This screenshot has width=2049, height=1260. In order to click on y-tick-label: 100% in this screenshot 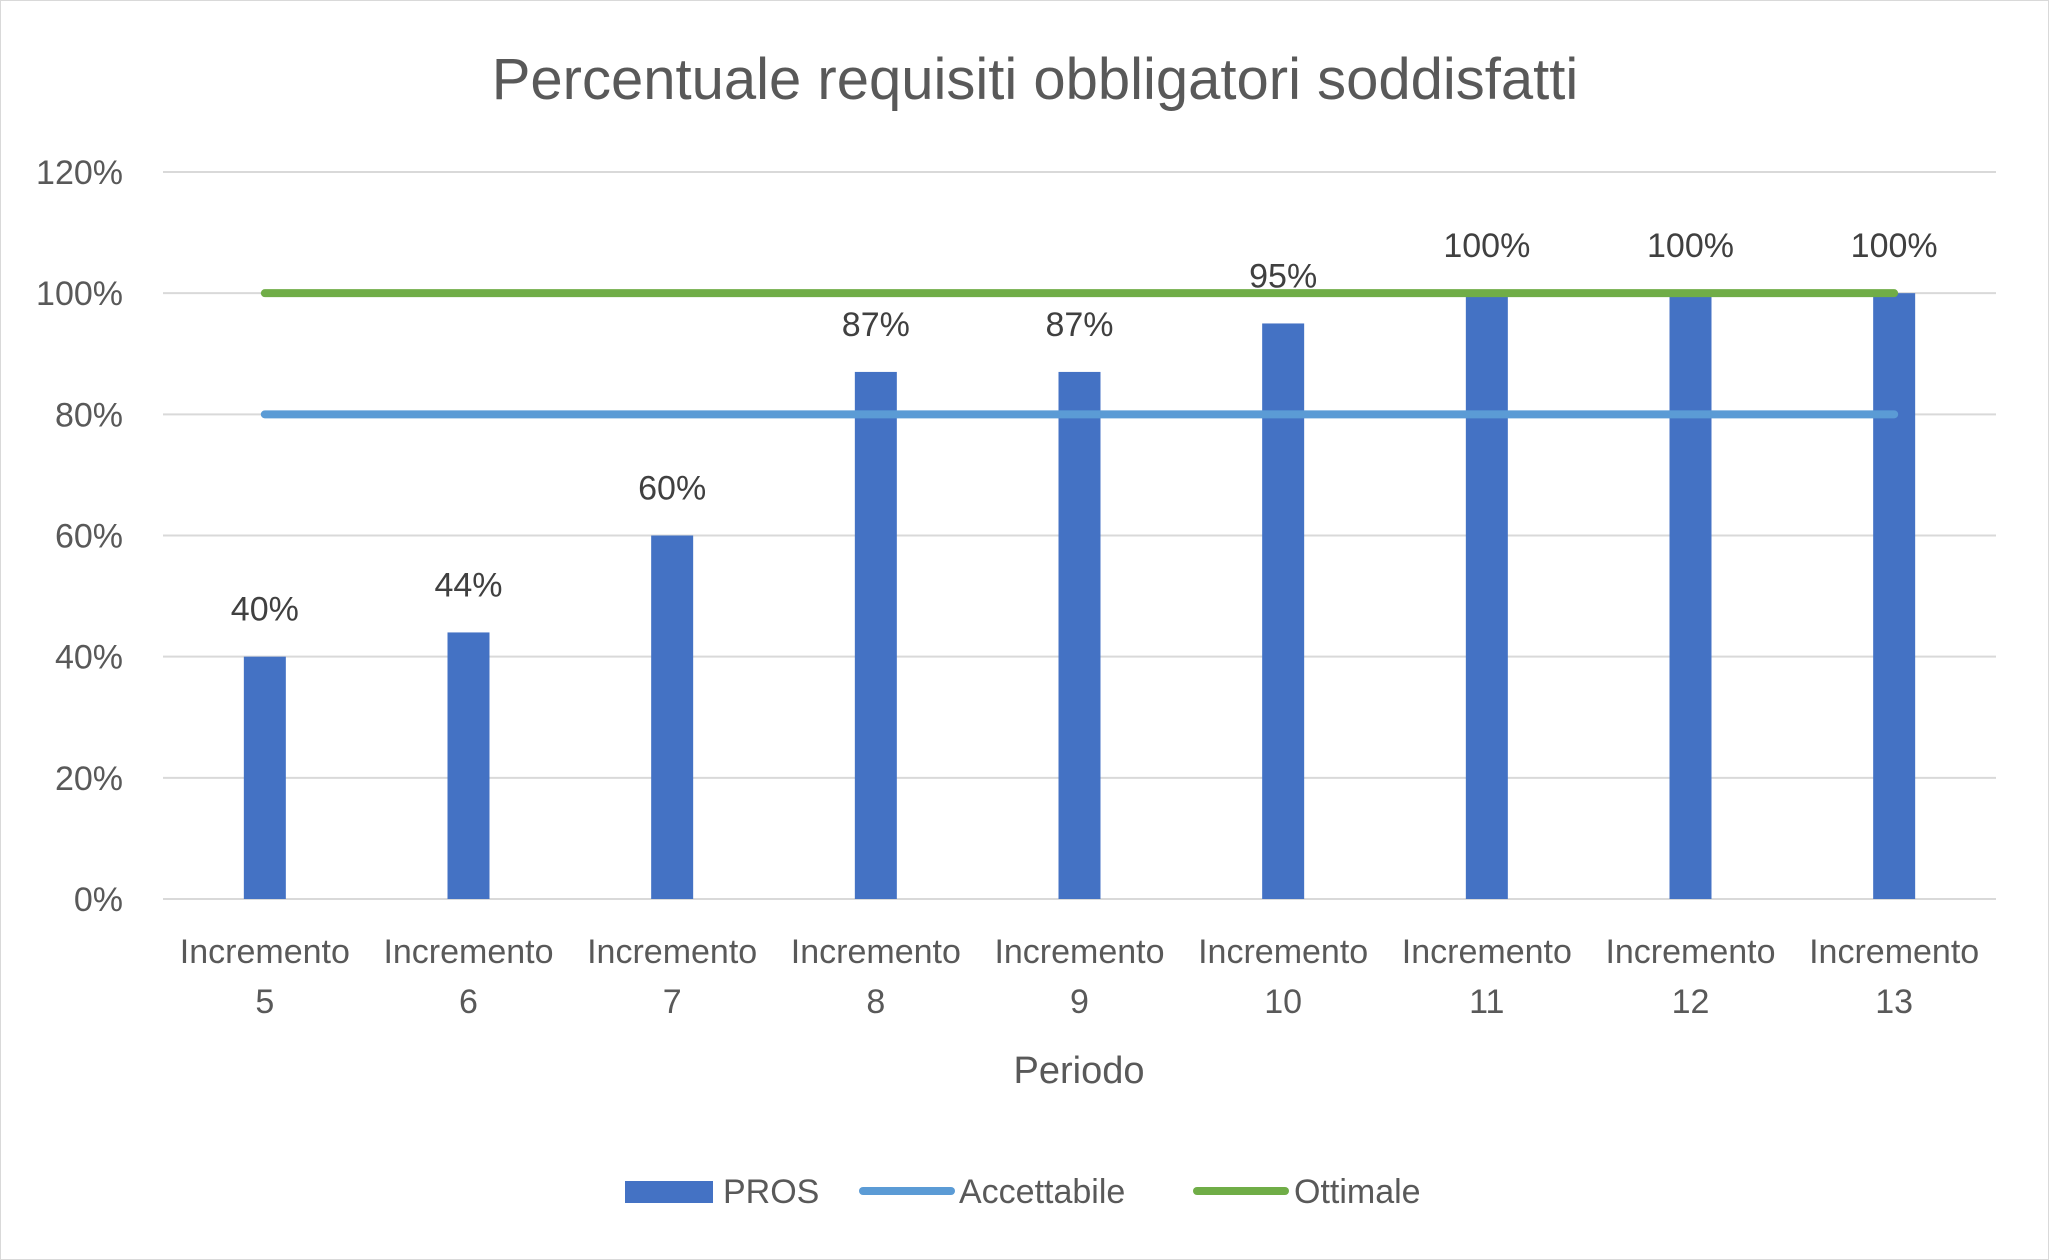, I will do `click(79, 294)`.